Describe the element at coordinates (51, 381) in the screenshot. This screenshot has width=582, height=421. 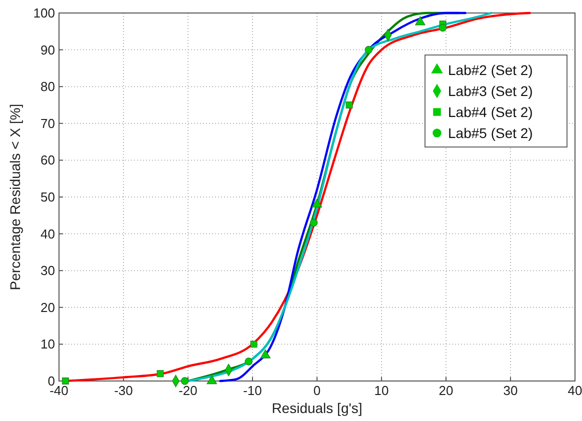
I see `y-tick-label: 0` at that location.